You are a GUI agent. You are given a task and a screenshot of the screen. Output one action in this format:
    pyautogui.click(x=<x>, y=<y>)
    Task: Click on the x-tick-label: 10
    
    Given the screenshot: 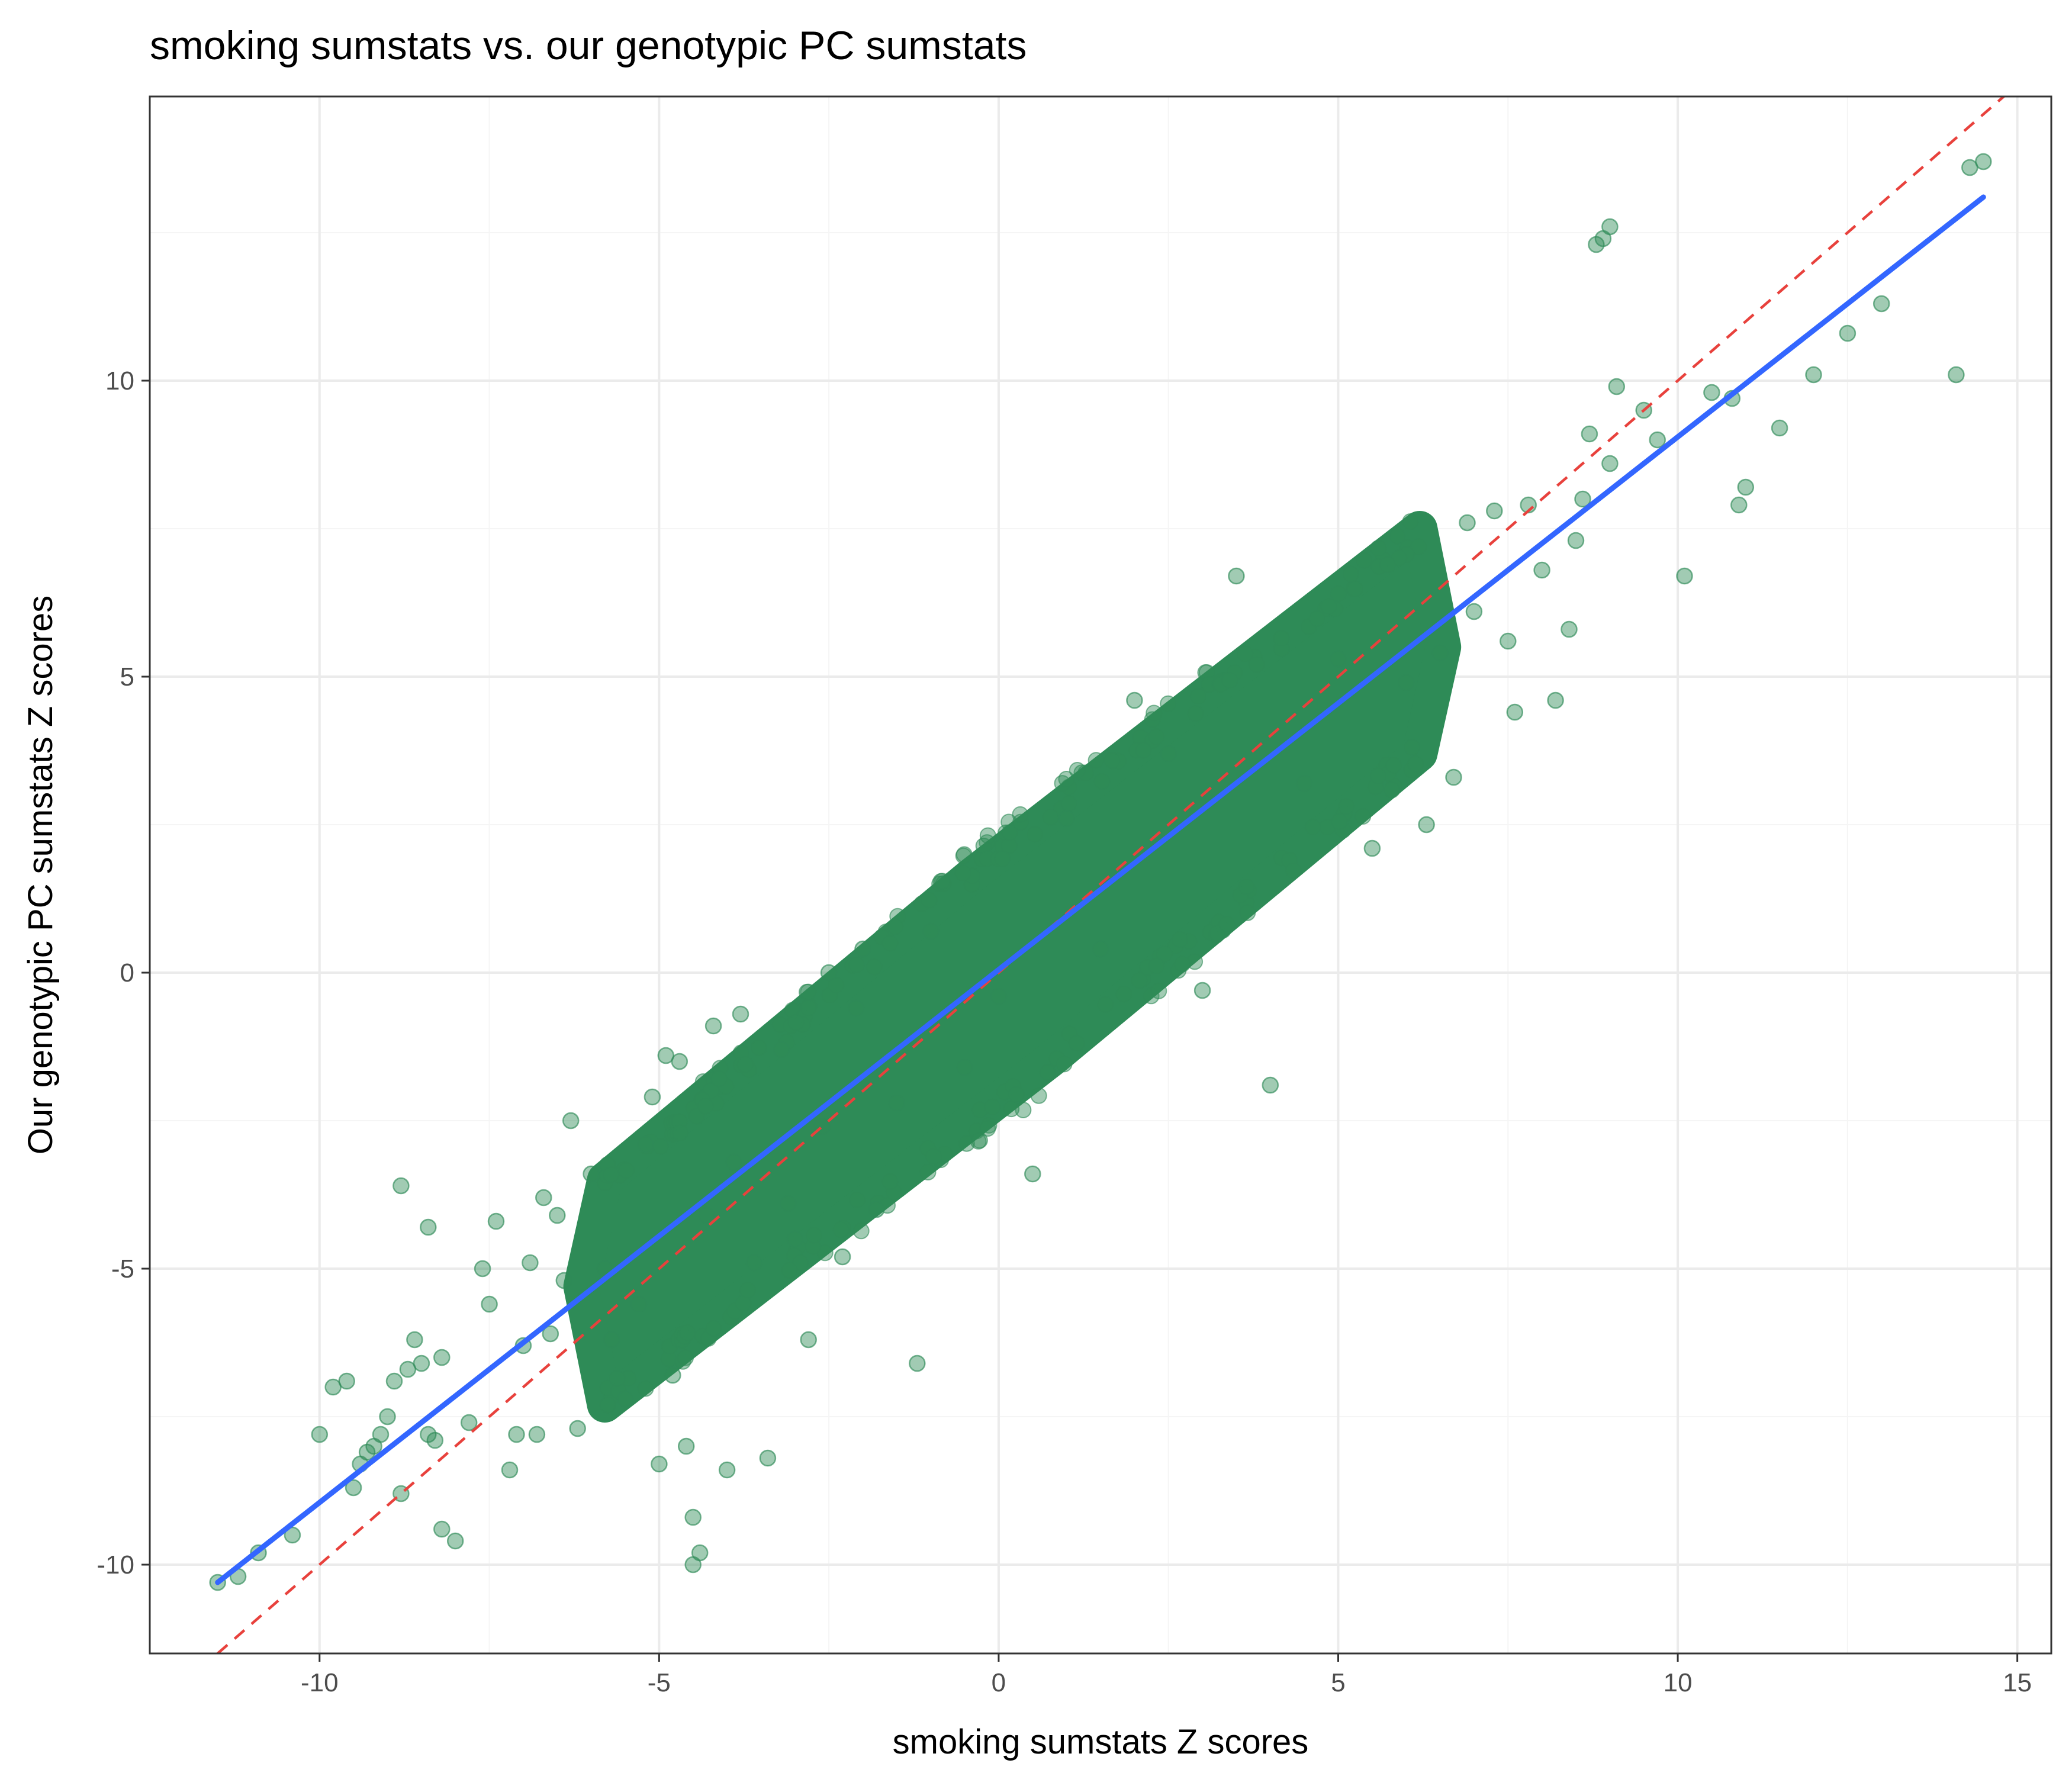 What is the action you would take?
    pyautogui.click(x=1678, y=1682)
    